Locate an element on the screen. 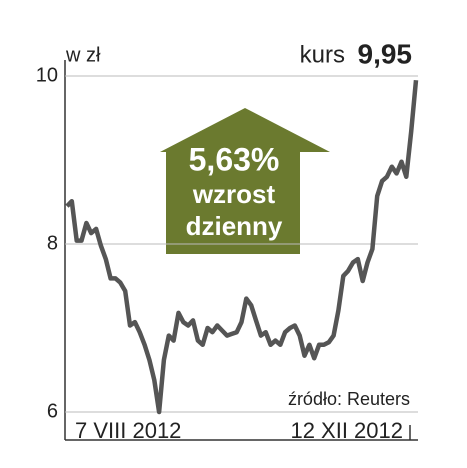  annotation-text: dzienny is located at coordinates (234, 226).